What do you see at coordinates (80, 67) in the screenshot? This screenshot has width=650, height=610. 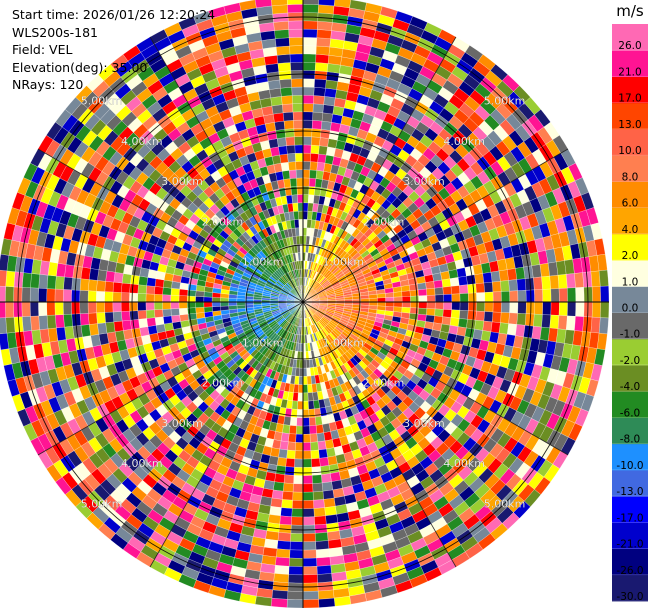 I see `elevation-text: Elevation(deg): 35.00` at bounding box center [80, 67].